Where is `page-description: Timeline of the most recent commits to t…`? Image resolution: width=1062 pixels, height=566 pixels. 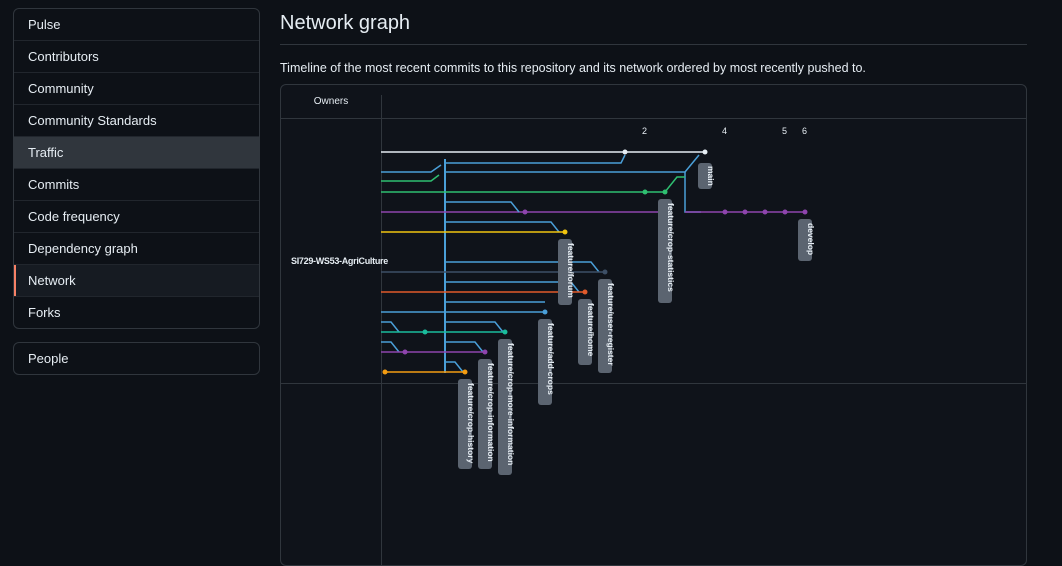
page-description: Timeline of the most recent commits to t… is located at coordinates (573, 68).